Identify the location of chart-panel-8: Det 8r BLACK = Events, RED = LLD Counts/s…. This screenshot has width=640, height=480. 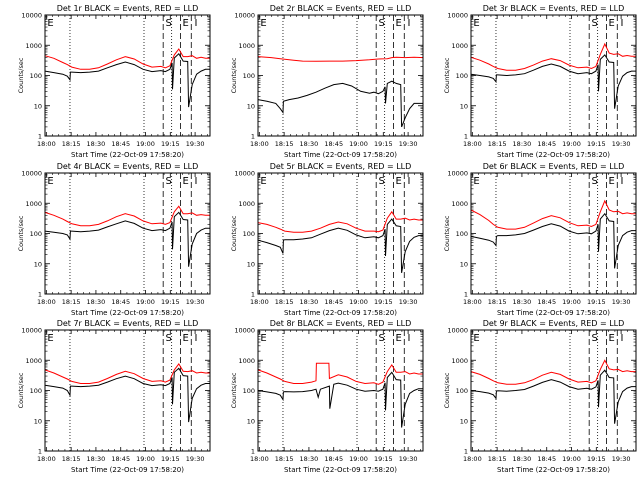
(327, 396).